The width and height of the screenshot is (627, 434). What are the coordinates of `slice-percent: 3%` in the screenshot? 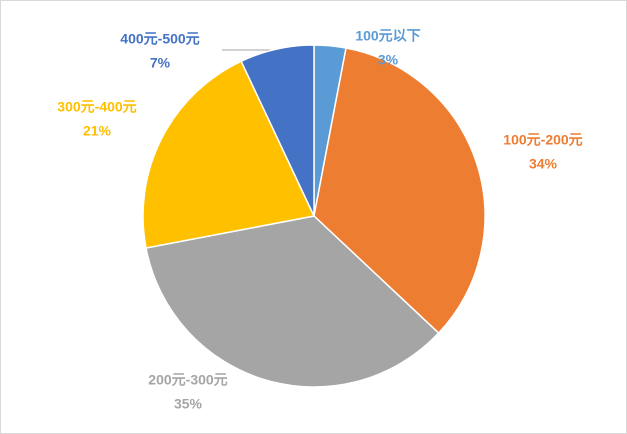 It's located at (388, 60).